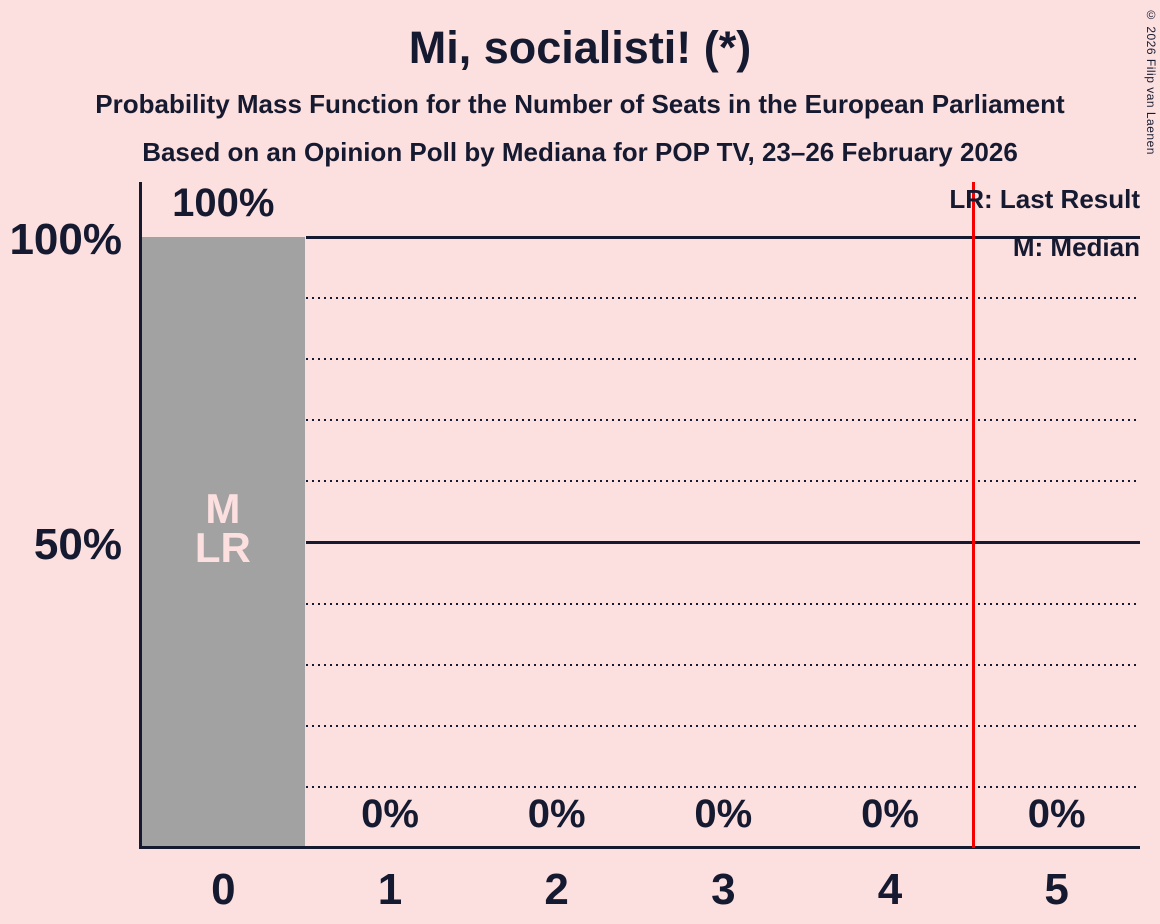 This screenshot has width=1160, height=924. What do you see at coordinates (580, 47) in the screenshot?
I see `page-title: Mi, socialisti! (*)` at bounding box center [580, 47].